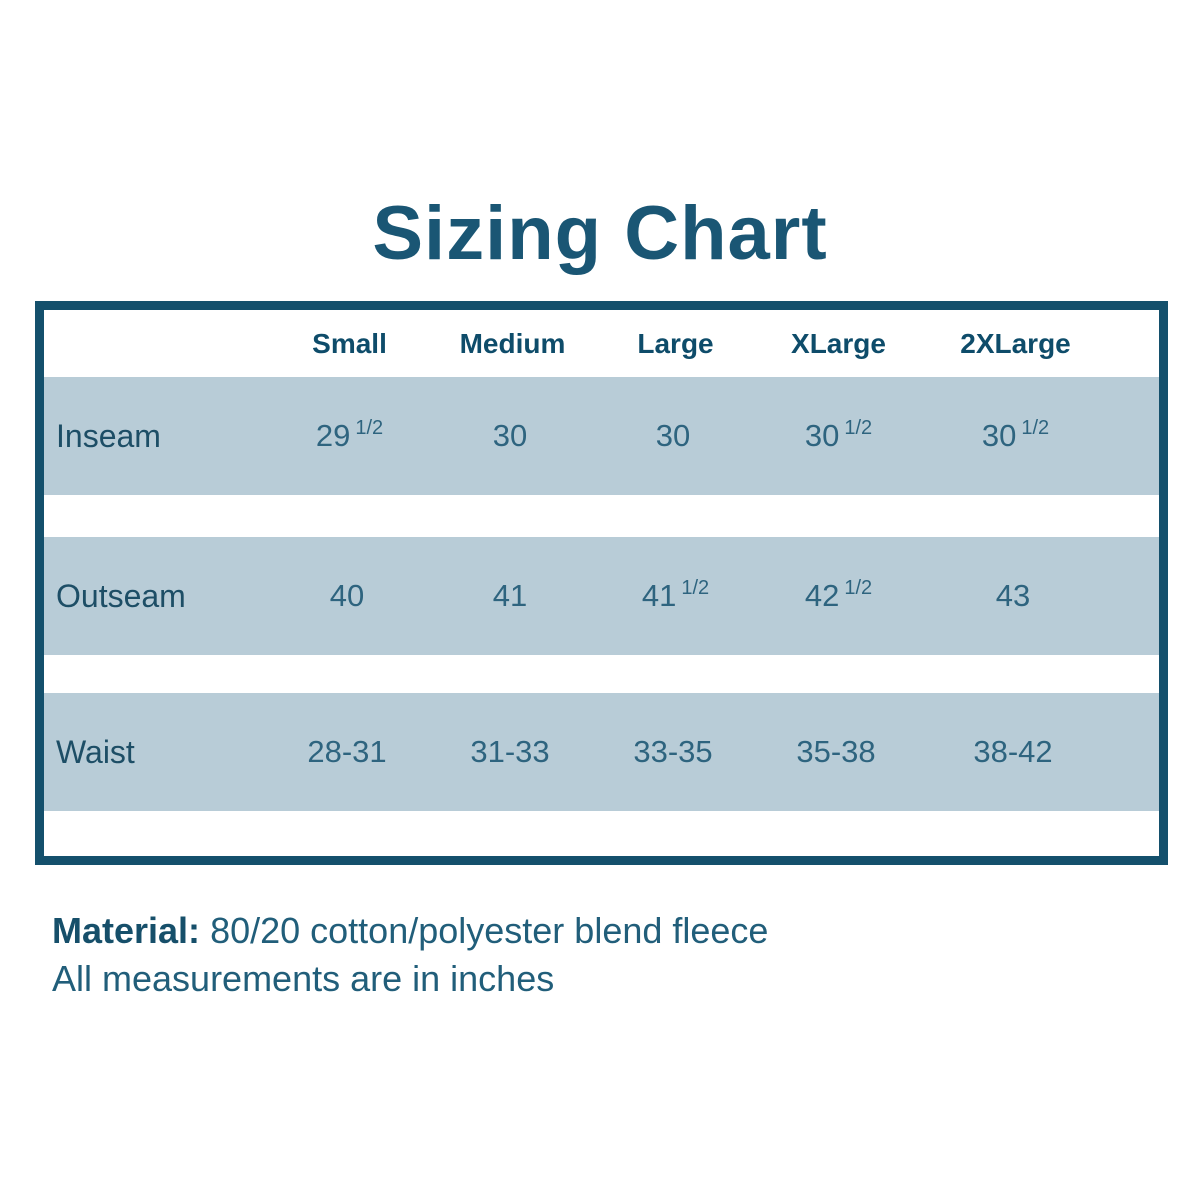  I want to click on outseam-small-value: 40, so click(347, 596).